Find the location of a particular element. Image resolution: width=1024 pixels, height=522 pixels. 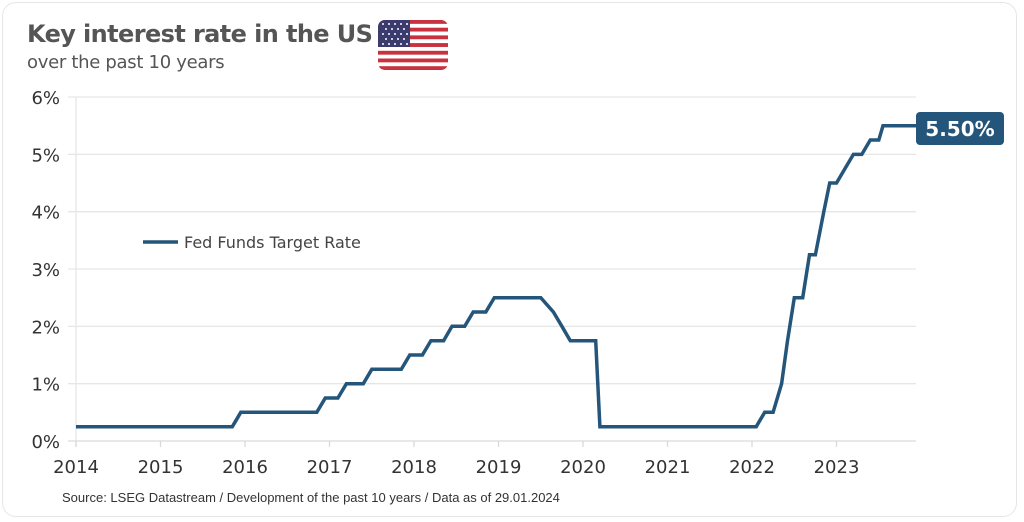

x-tick-label: 2022 is located at coordinates (752, 467).